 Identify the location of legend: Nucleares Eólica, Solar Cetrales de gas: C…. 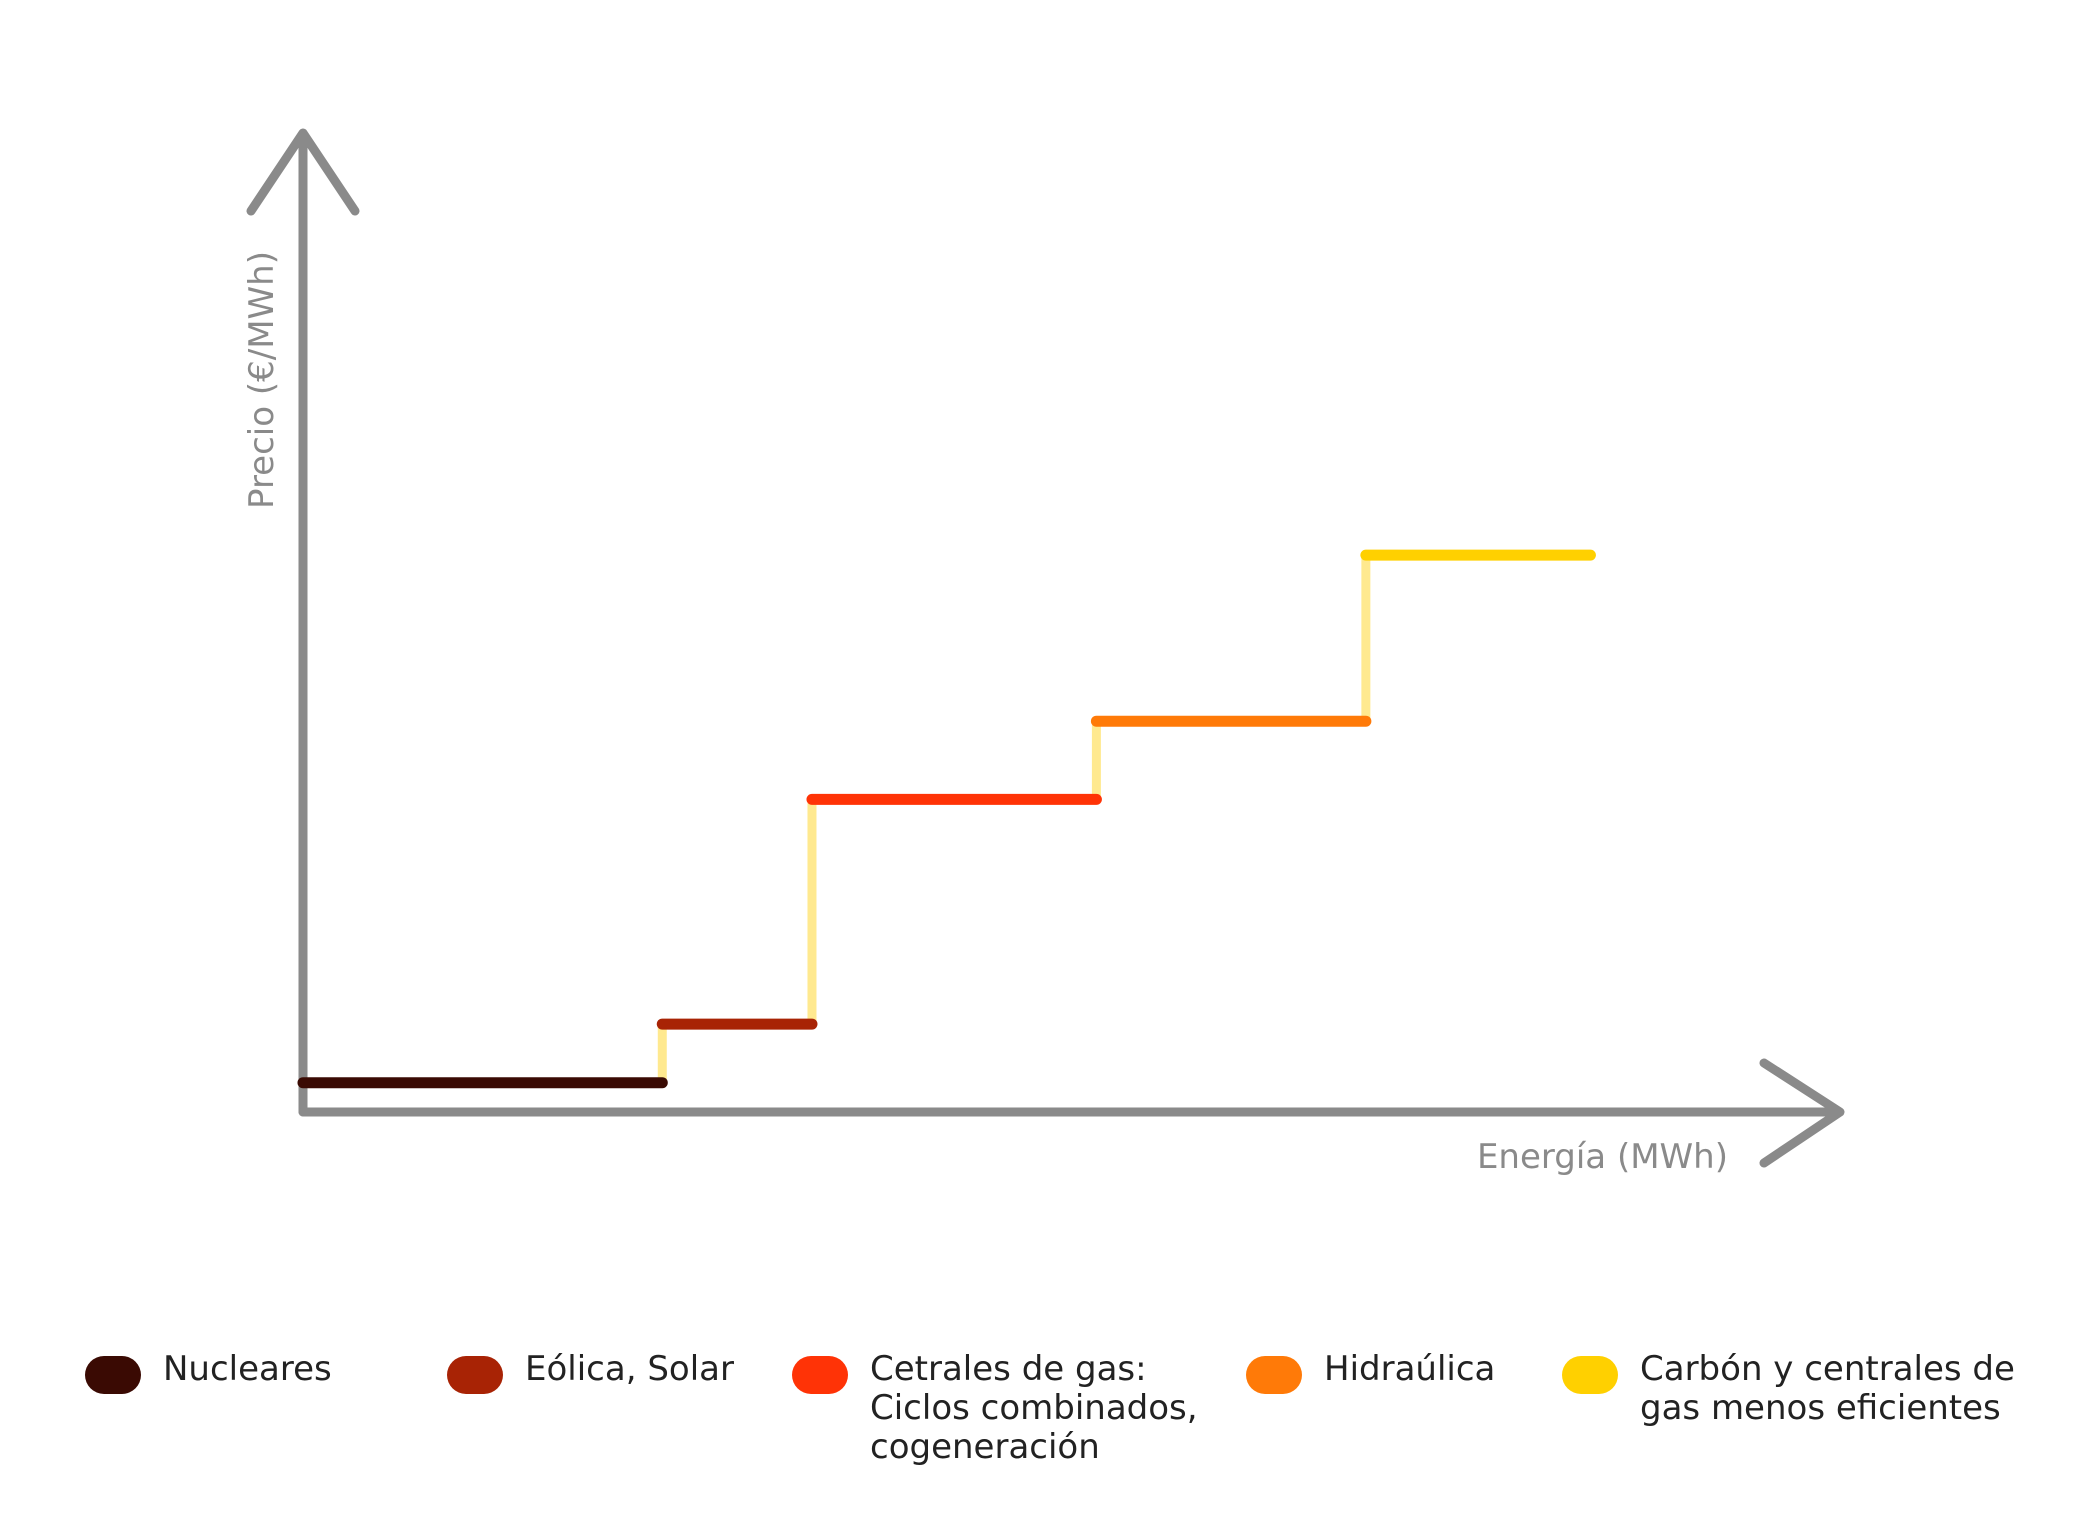
(1042, 1439).